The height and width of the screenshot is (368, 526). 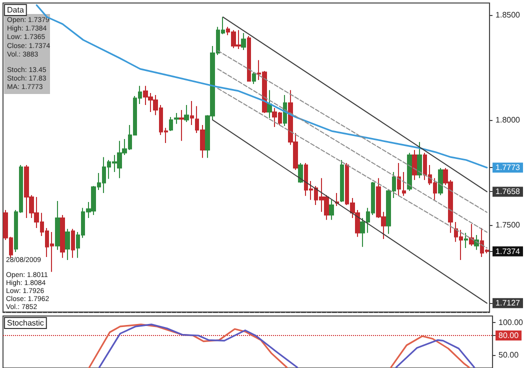 I want to click on y-tick-label: 1.8000, so click(x=508, y=119).